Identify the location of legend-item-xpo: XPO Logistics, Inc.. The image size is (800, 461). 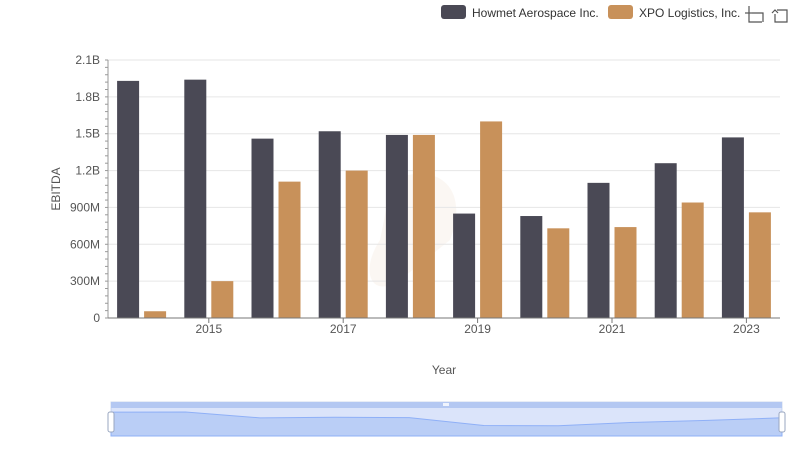
(674, 12).